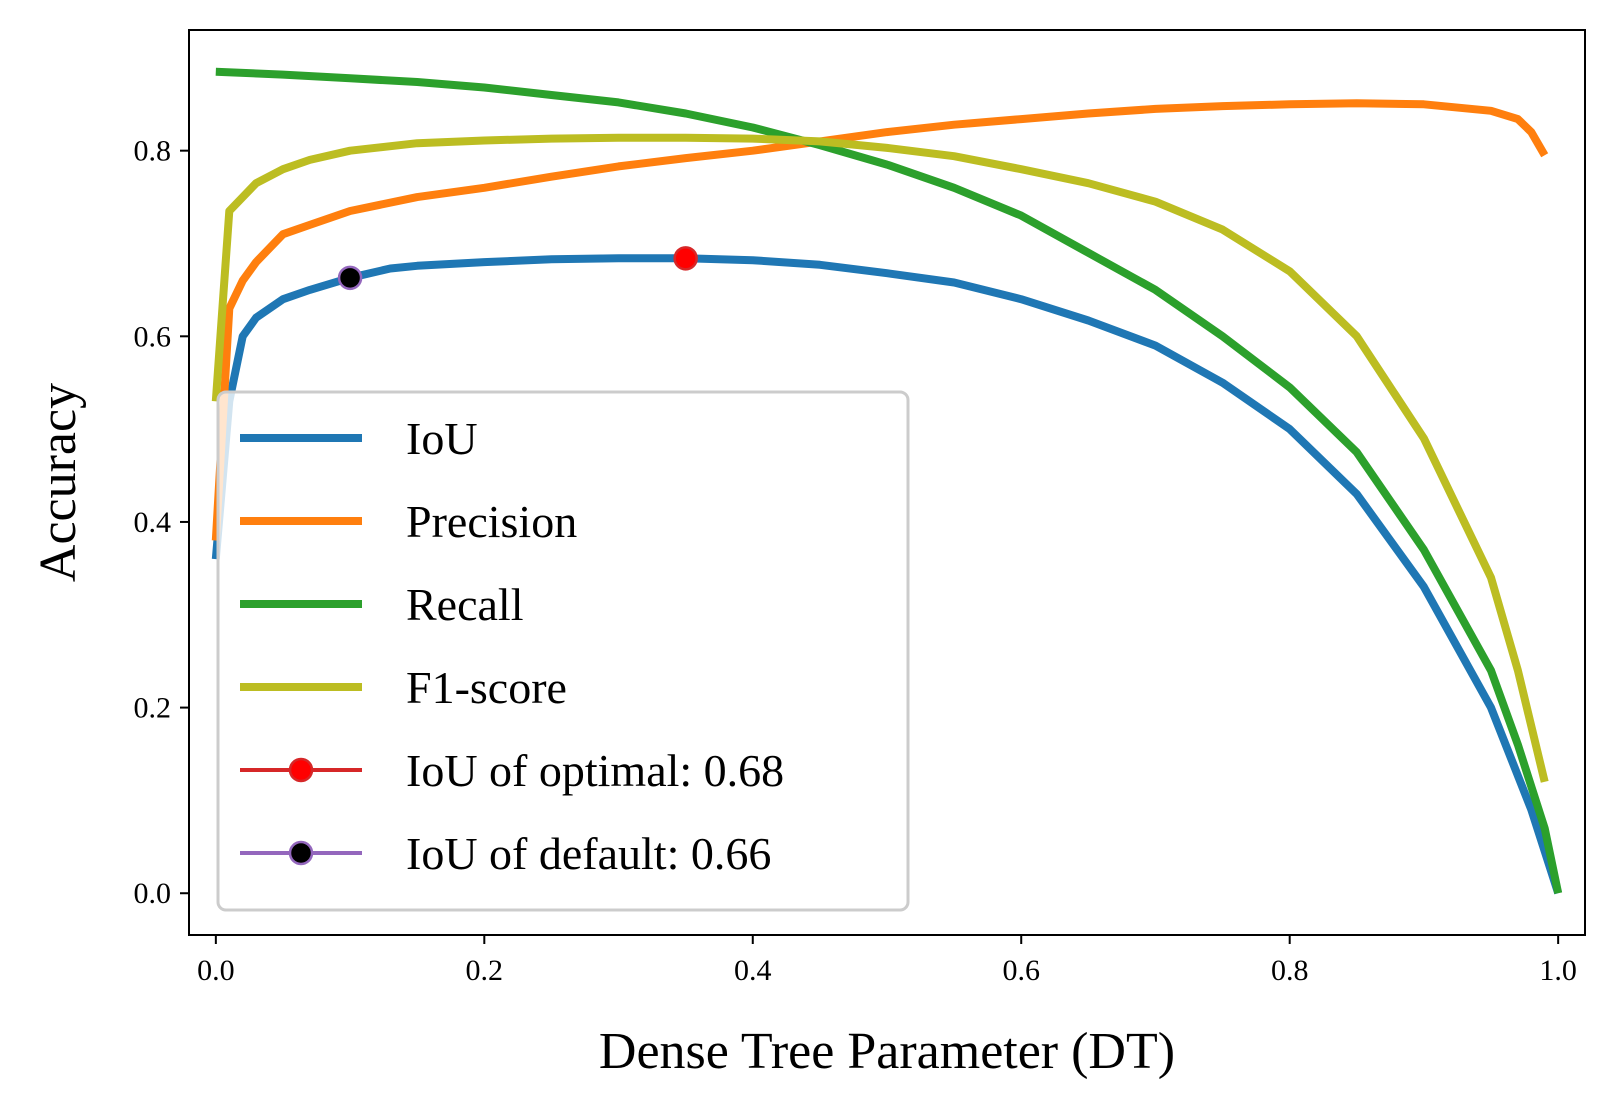 Image resolution: width=1614 pixels, height=1110 pixels. I want to click on x-tick-label: 0.0, so click(216, 970).